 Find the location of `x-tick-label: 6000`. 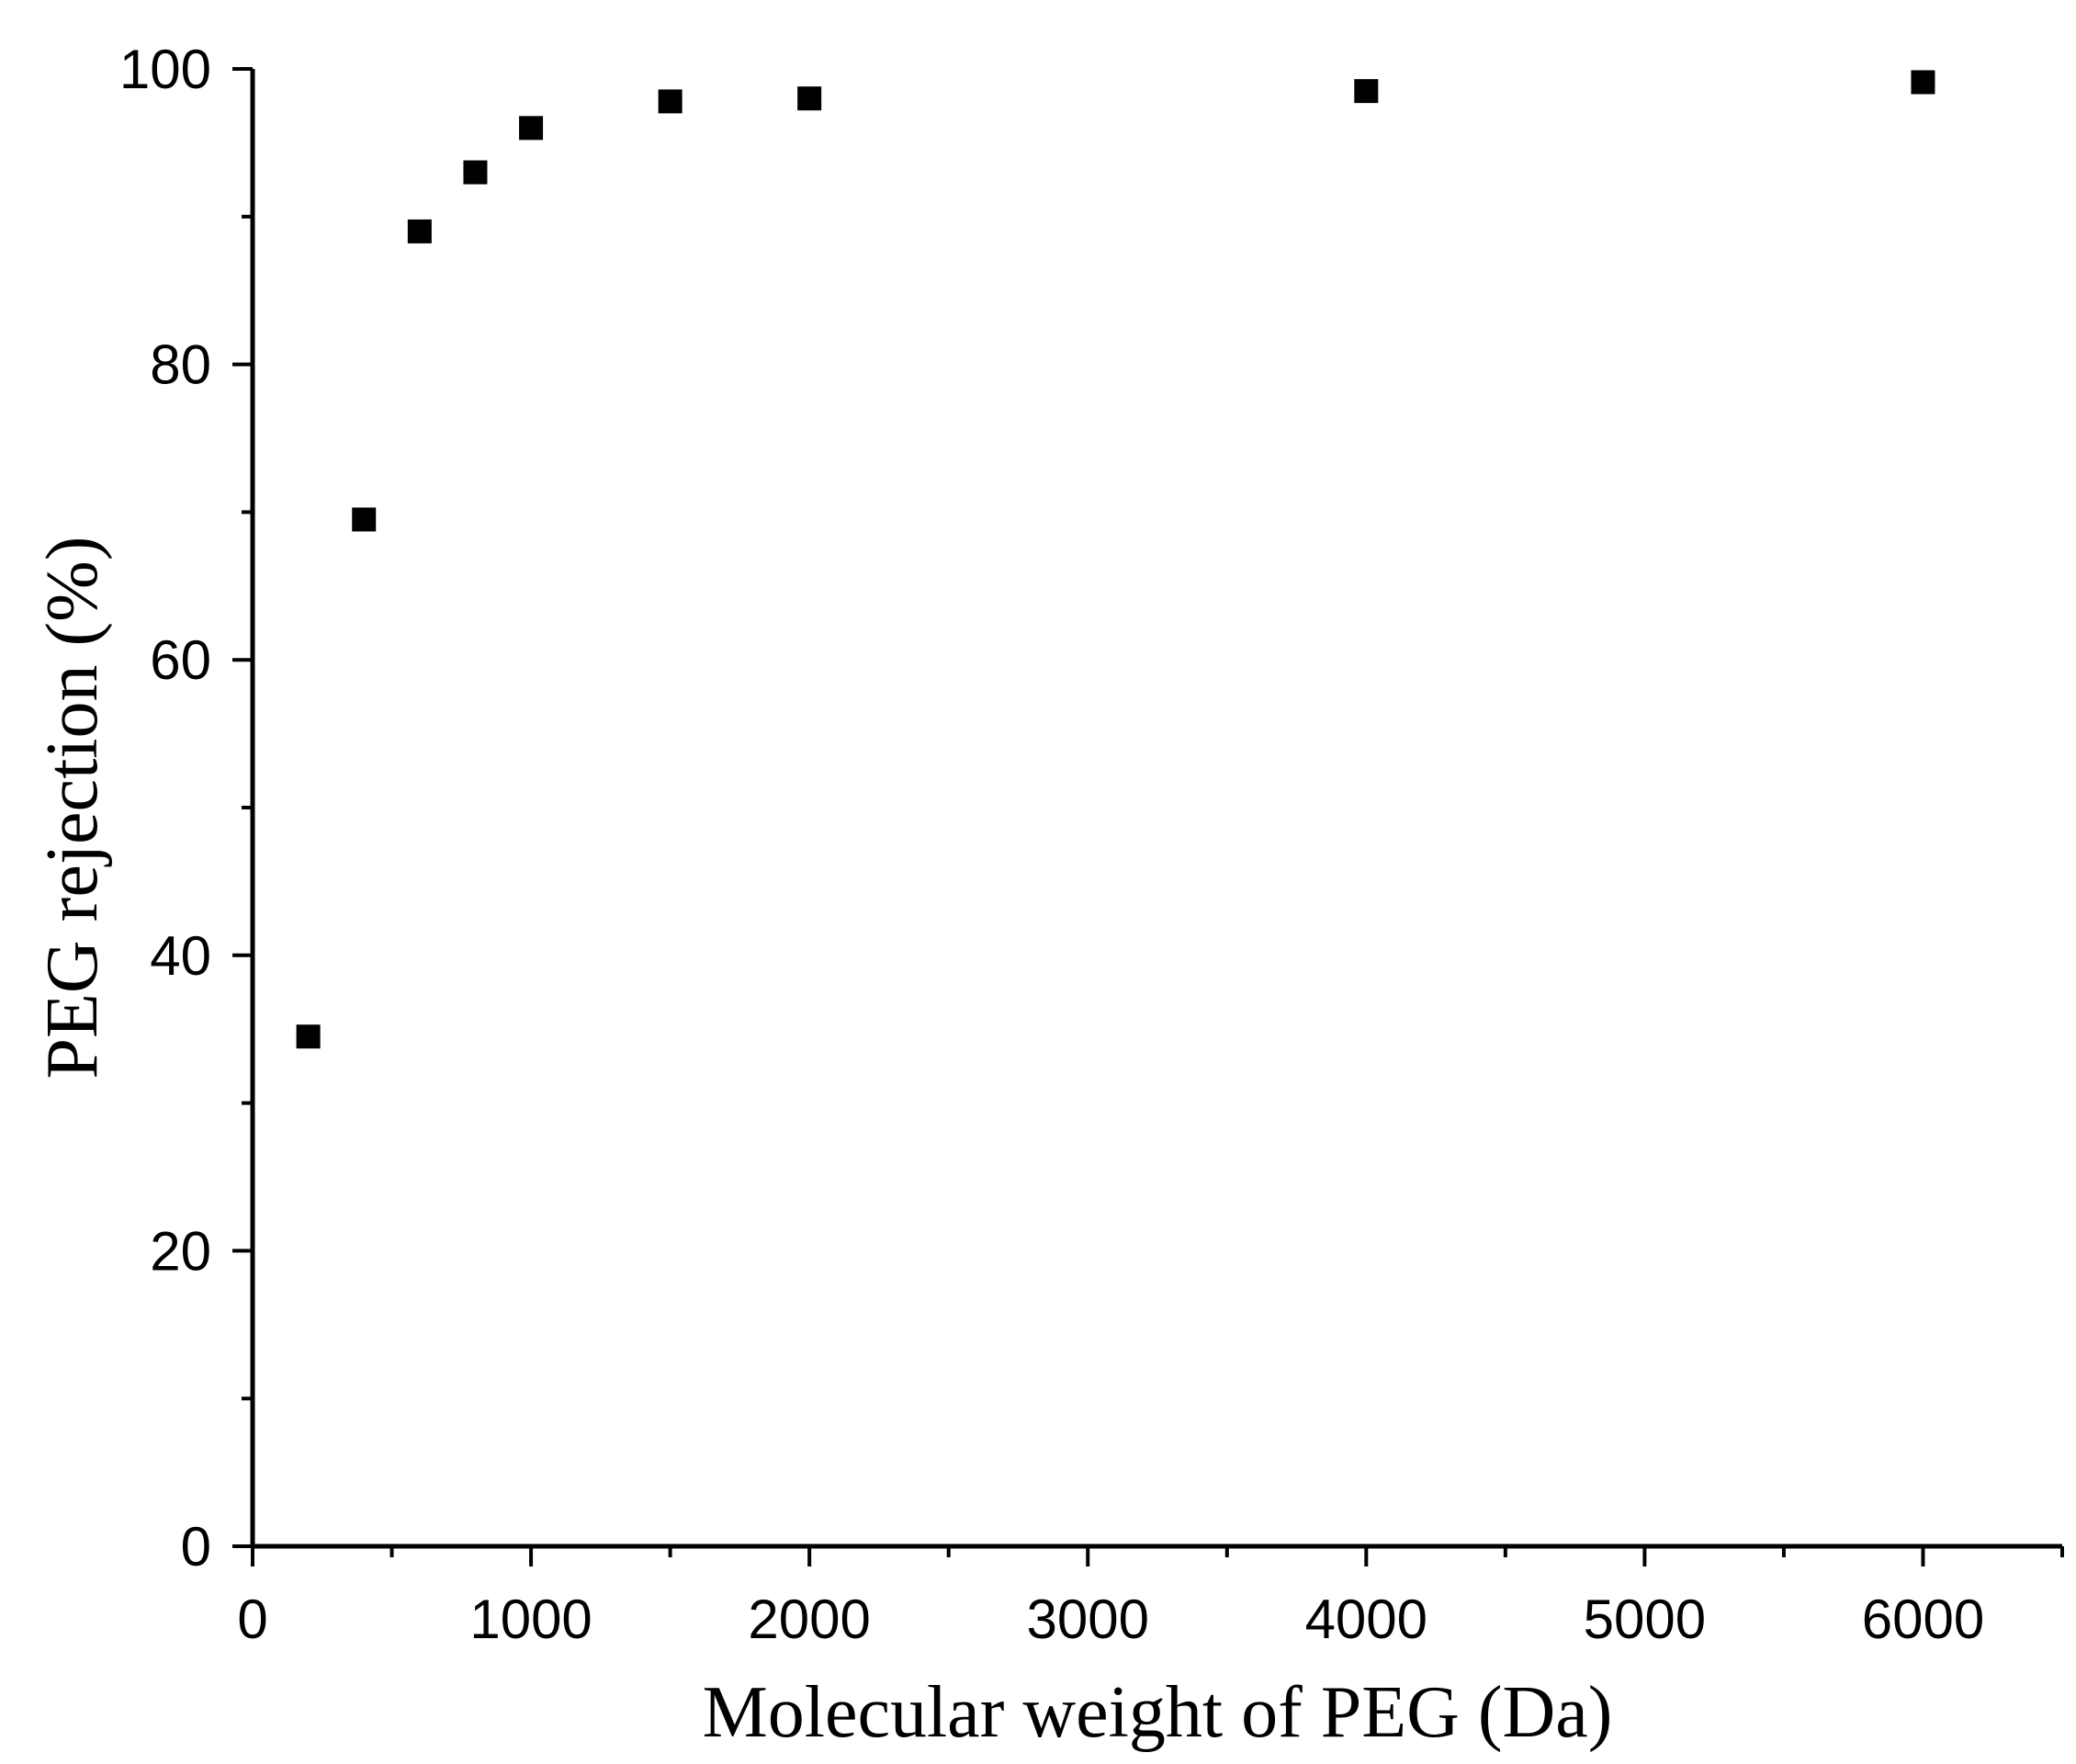

x-tick-label: 6000 is located at coordinates (1923, 1619).